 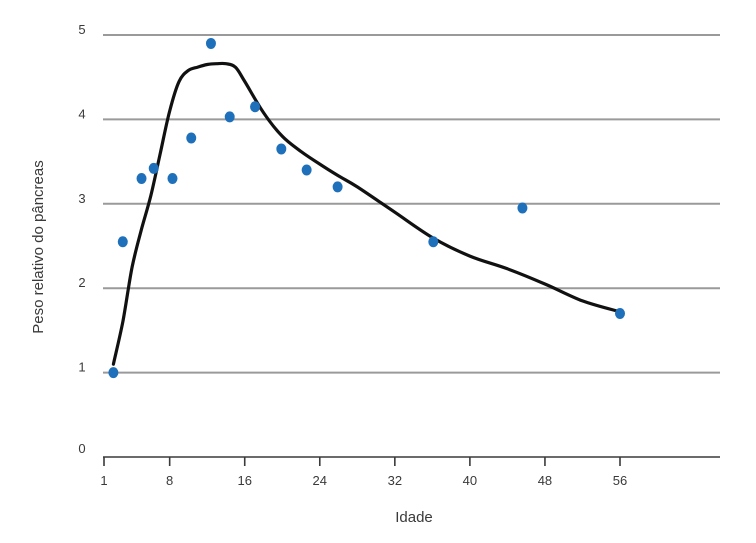 I want to click on x-tick-label: 56, so click(x=620, y=480).